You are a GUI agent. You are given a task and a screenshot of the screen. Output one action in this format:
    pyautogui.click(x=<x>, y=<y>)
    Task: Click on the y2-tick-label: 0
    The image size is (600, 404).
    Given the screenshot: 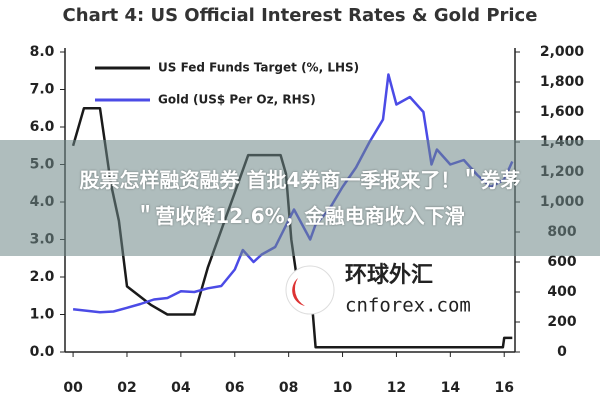 What is the action you would take?
    pyautogui.click(x=562, y=352)
    